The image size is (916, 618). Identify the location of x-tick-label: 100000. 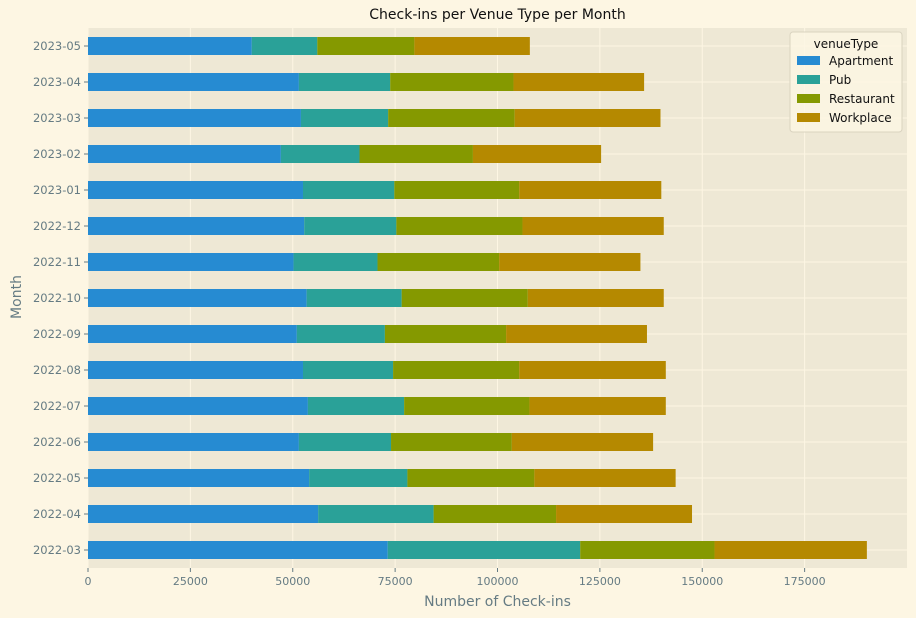
(498, 581).